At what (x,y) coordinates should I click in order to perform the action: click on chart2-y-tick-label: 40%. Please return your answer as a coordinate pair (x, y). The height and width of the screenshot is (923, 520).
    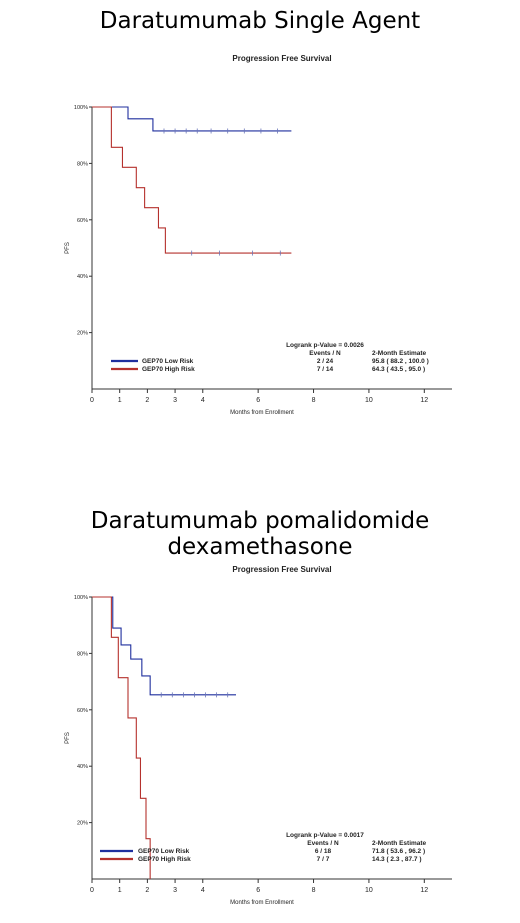
    Looking at the image, I should click on (82, 767).